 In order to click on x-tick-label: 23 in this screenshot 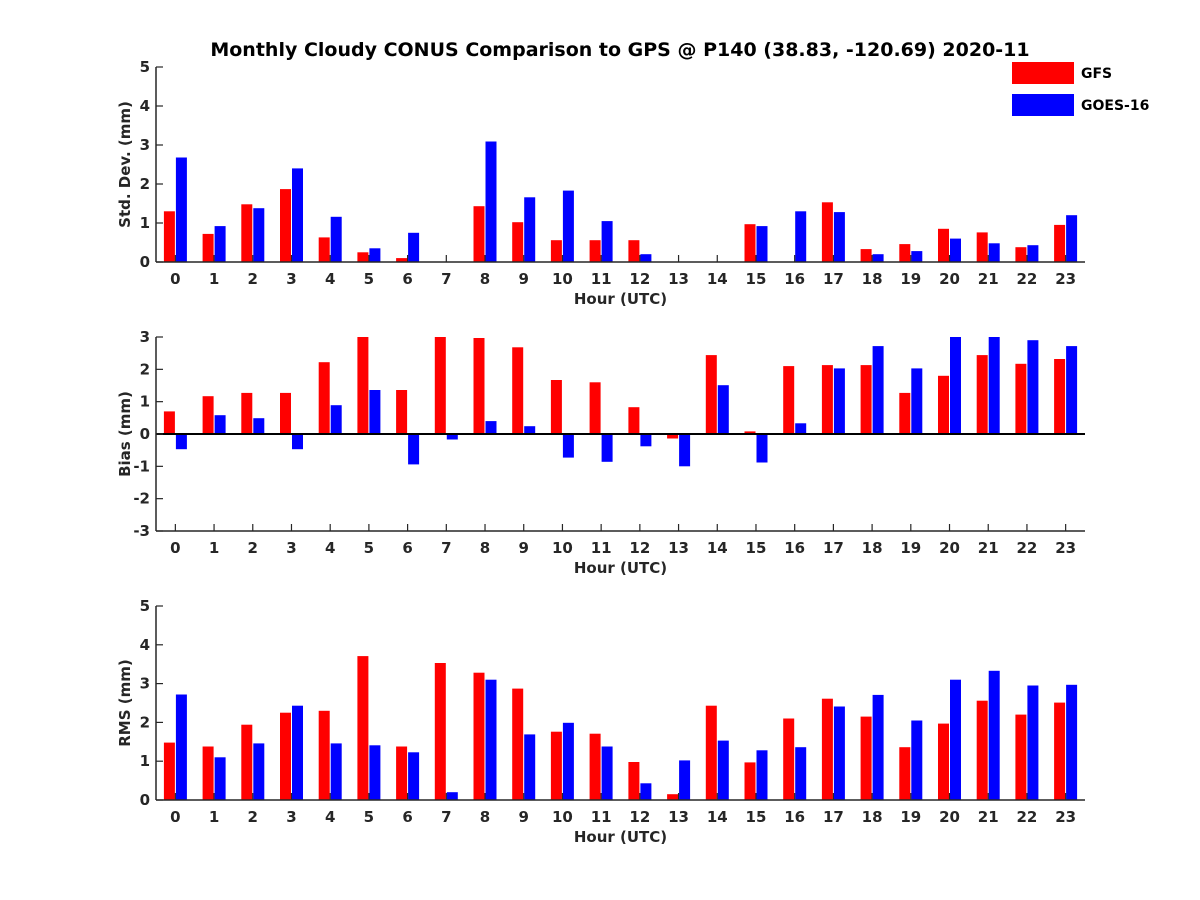, I will do `click(1065, 548)`.